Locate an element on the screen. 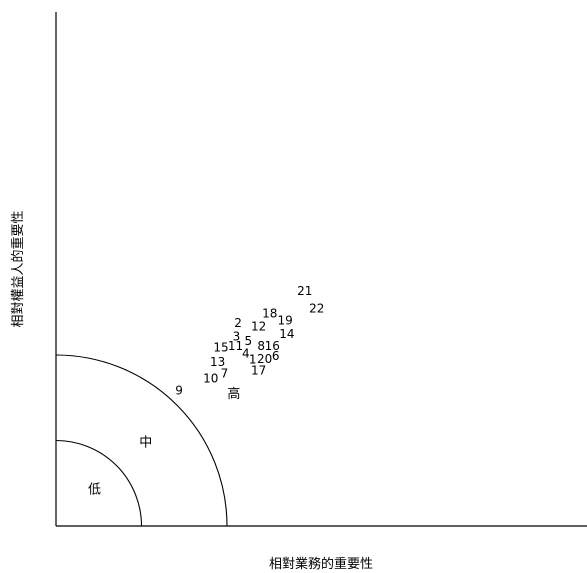 Image resolution: width=587 pixels, height=573 pixels. data-point-22: 22 is located at coordinates (316, 308).